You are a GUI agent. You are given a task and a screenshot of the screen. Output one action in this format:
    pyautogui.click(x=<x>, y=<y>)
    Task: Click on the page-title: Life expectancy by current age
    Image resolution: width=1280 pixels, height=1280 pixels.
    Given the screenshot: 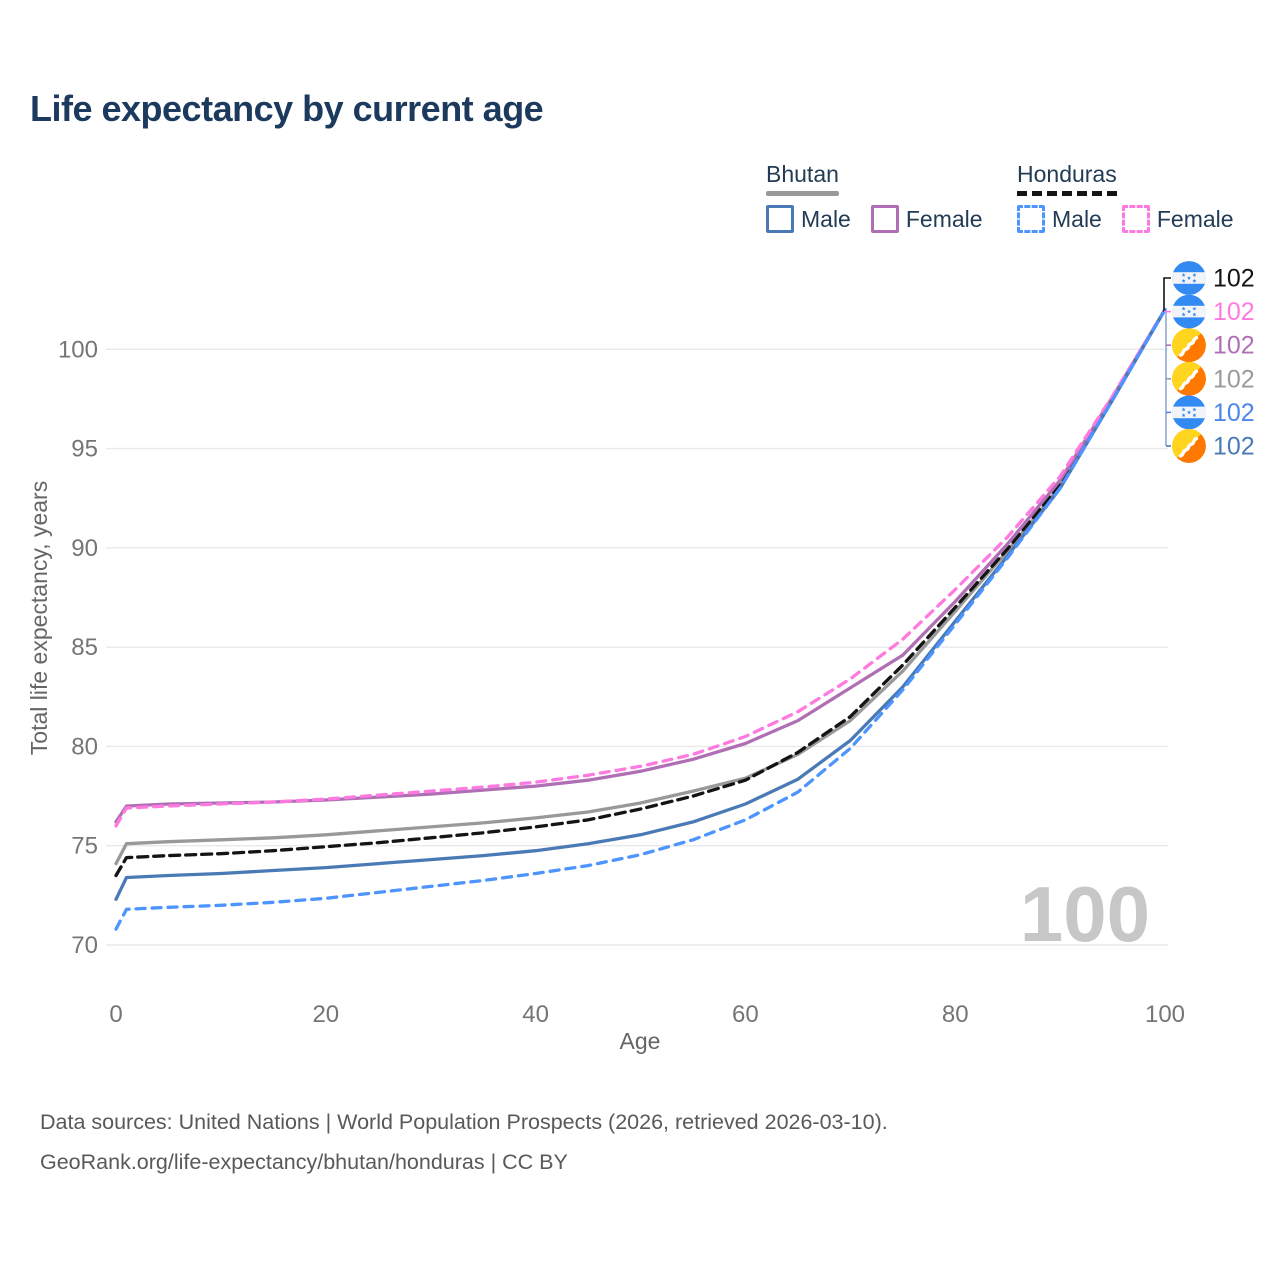 What is the action you would take?
    pyautogui.click(x=287, y=108)
    